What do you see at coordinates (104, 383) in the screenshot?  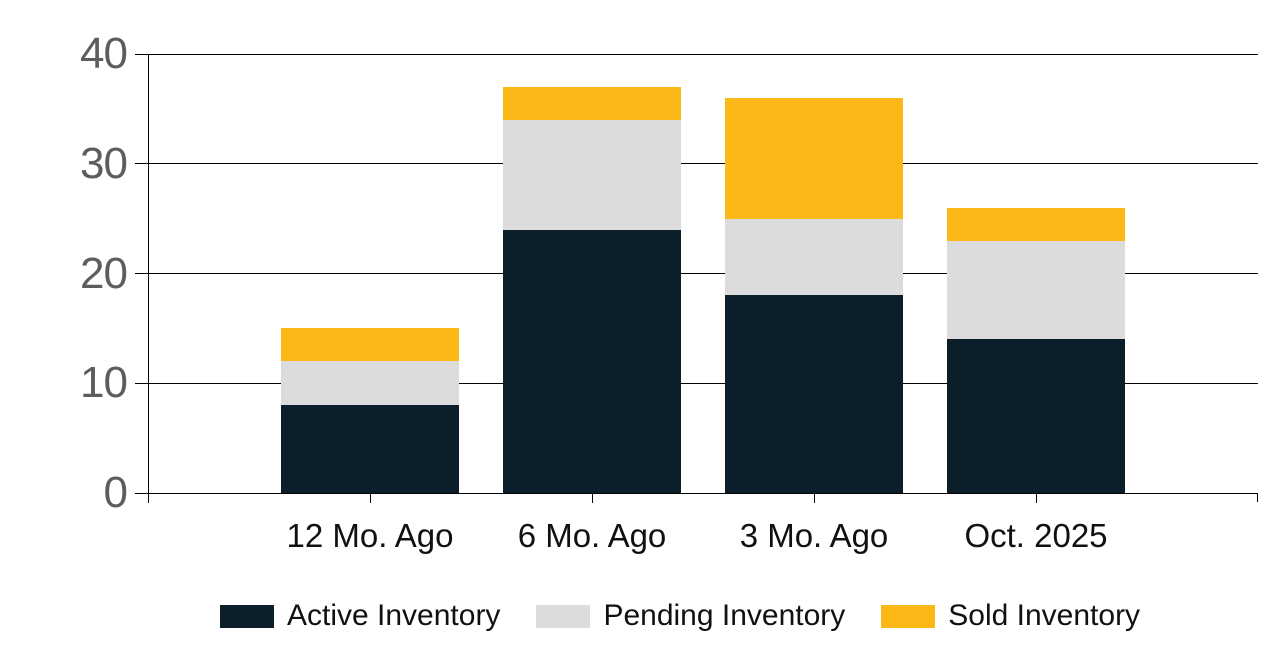 I see `y-tick-label-10: 10` at bounding box center [104, 383].